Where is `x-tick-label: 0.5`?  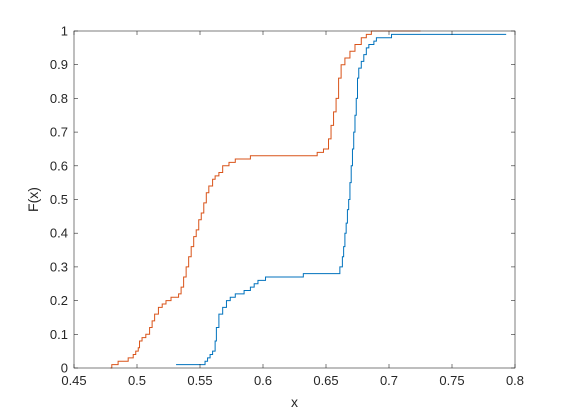 x-tick-label: 0.5 is located at coordinates (137, 380).